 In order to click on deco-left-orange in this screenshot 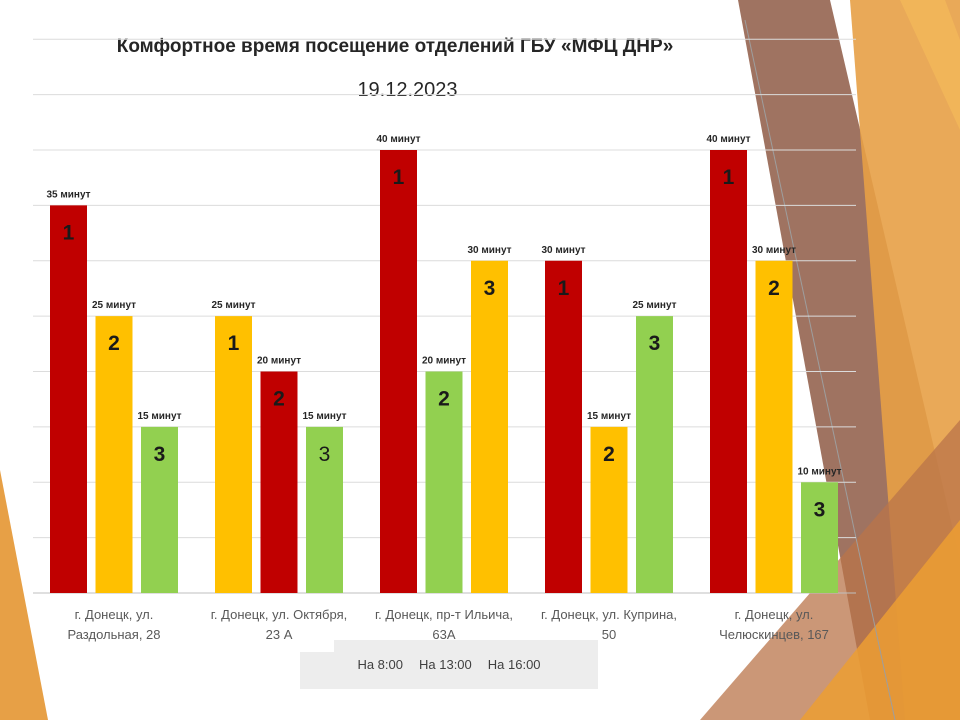, I will do `click(24, 595)`.